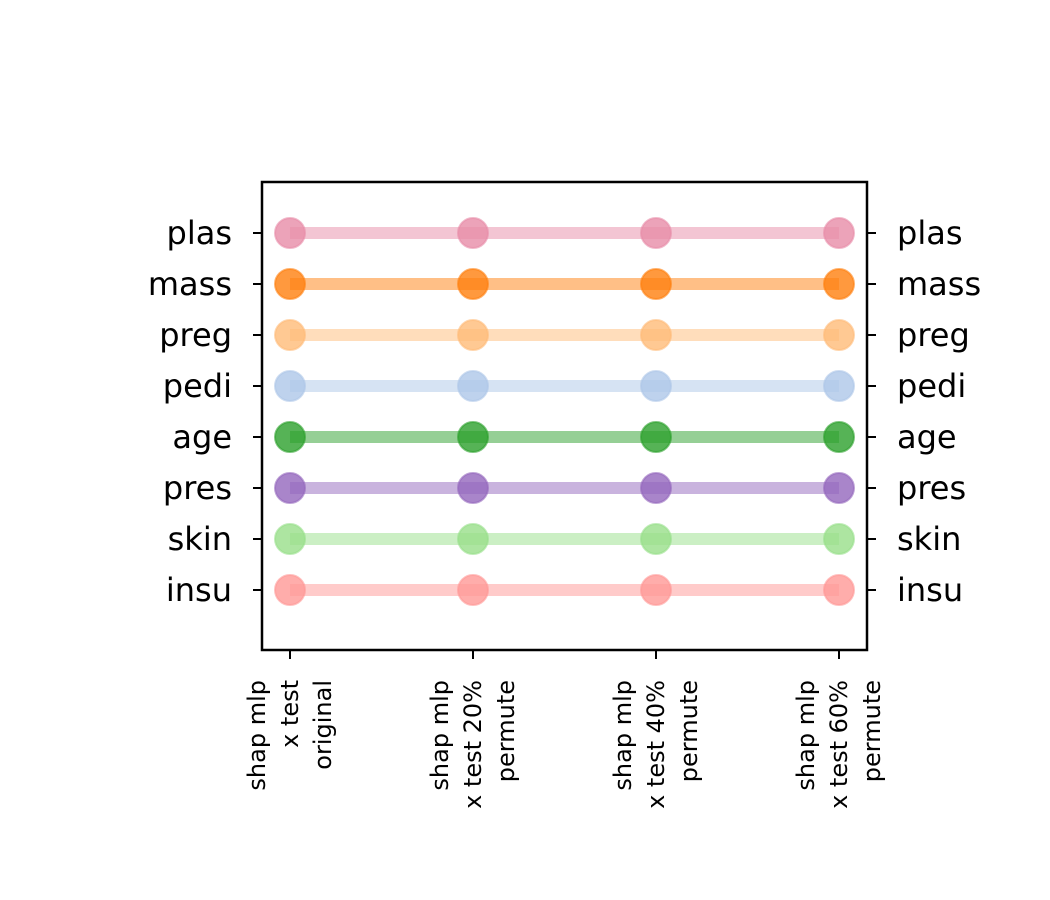  What do you see at coordinates (197, 488) in the screenshot?
I see `y-tick-label-left-pres: pres` at bounding box center [197, 488].